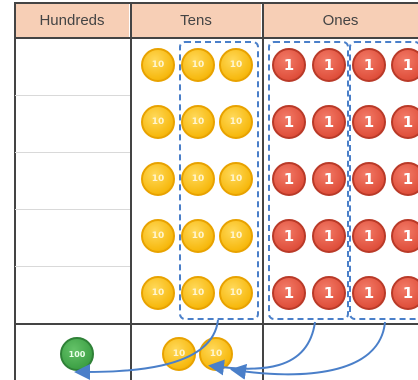 The width and height of the screenshot is (418, 380). I want to click on header-tens-label: Tens, so click(196, 20).